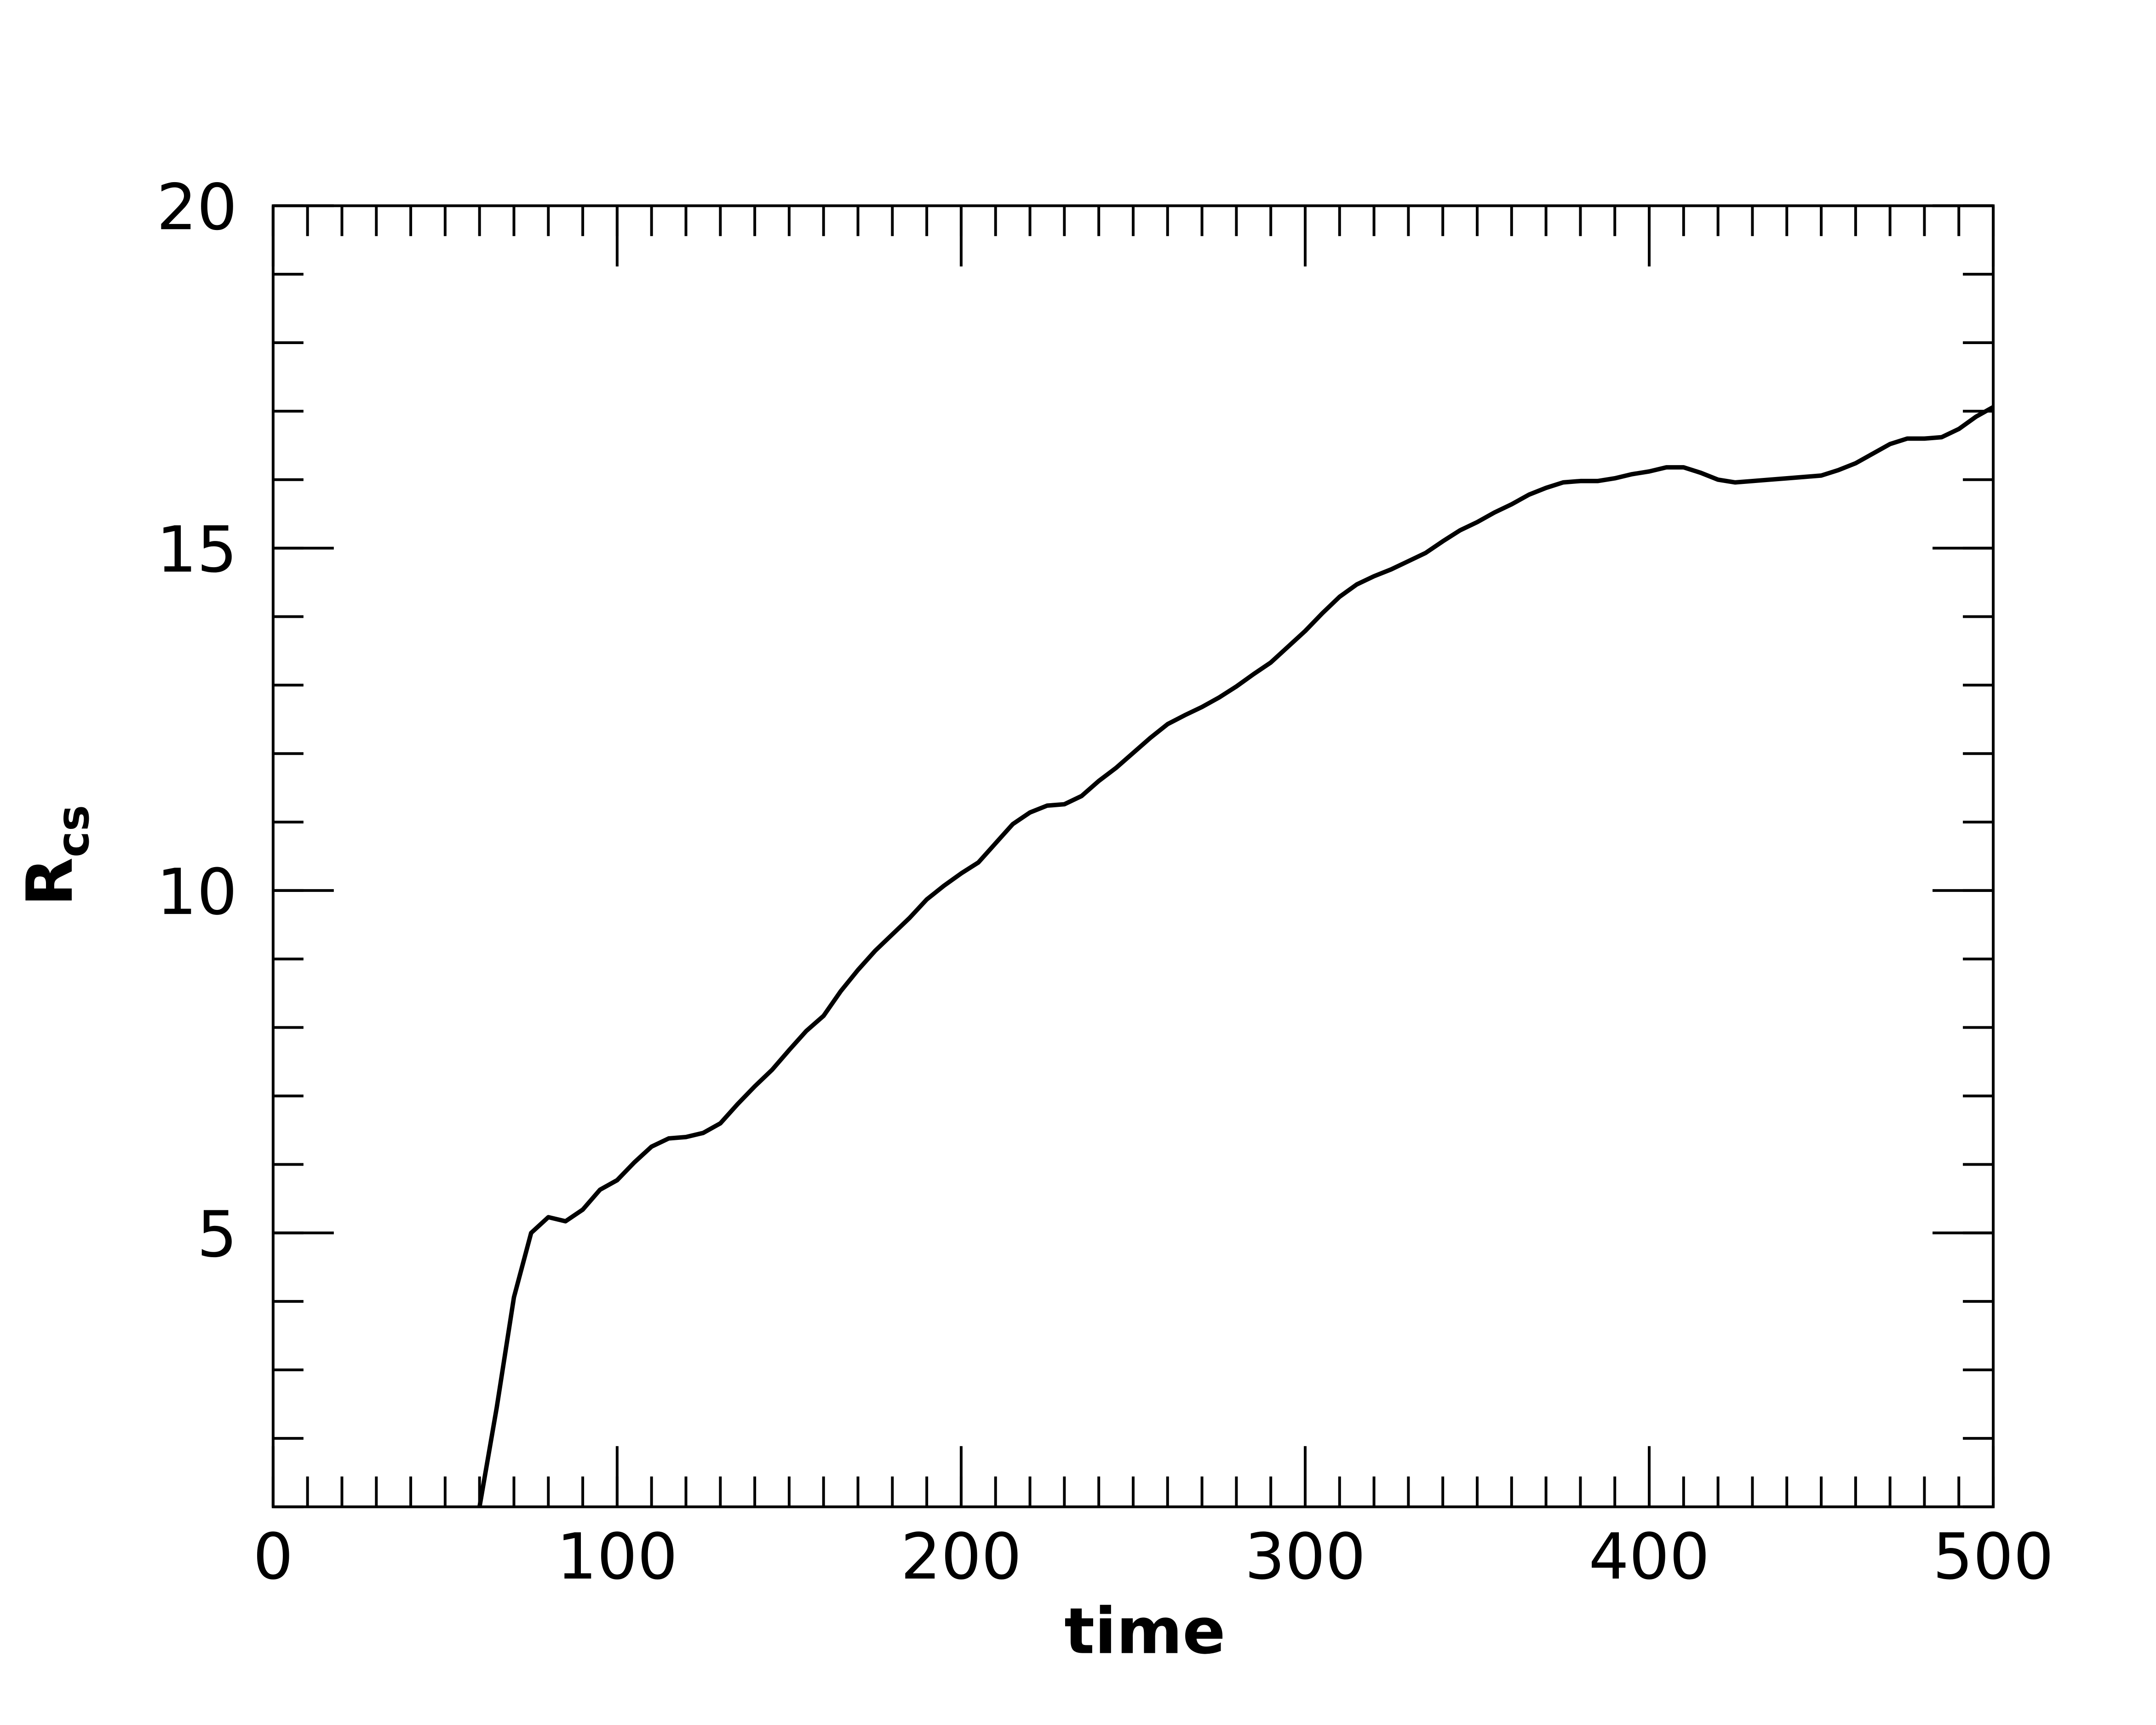  I want to click on x-tick-label: 100, so click(616, 1557).